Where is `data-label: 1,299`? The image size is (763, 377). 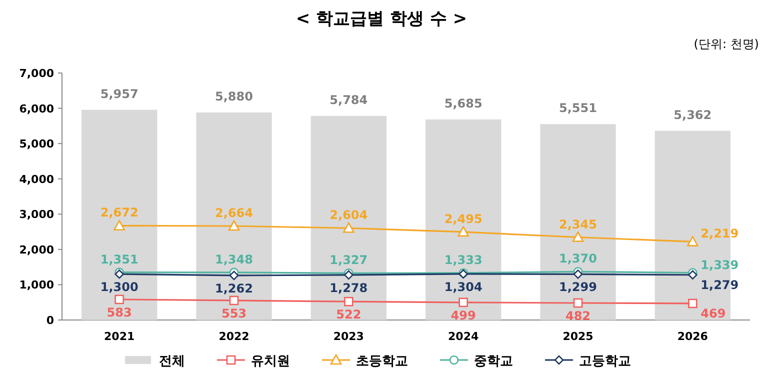
data-label: 1,299 is located at coordinates (578, 287).